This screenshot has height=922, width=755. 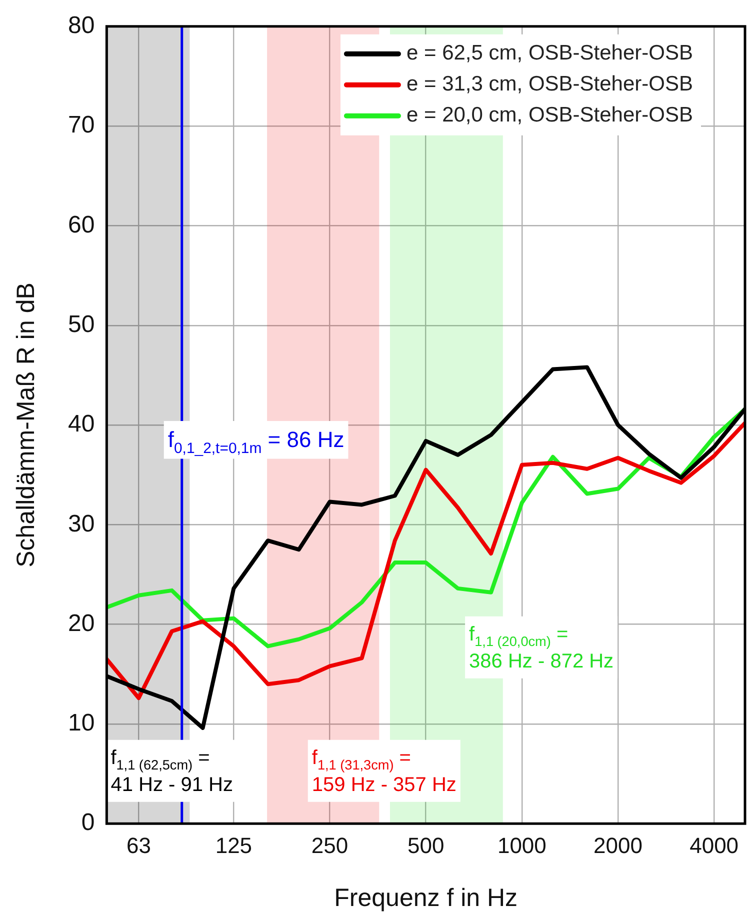 What do you see at coordinates (521, 845) in the screenshot?
I see `x-tick-label: 1000` at bounding box center [521, 845].